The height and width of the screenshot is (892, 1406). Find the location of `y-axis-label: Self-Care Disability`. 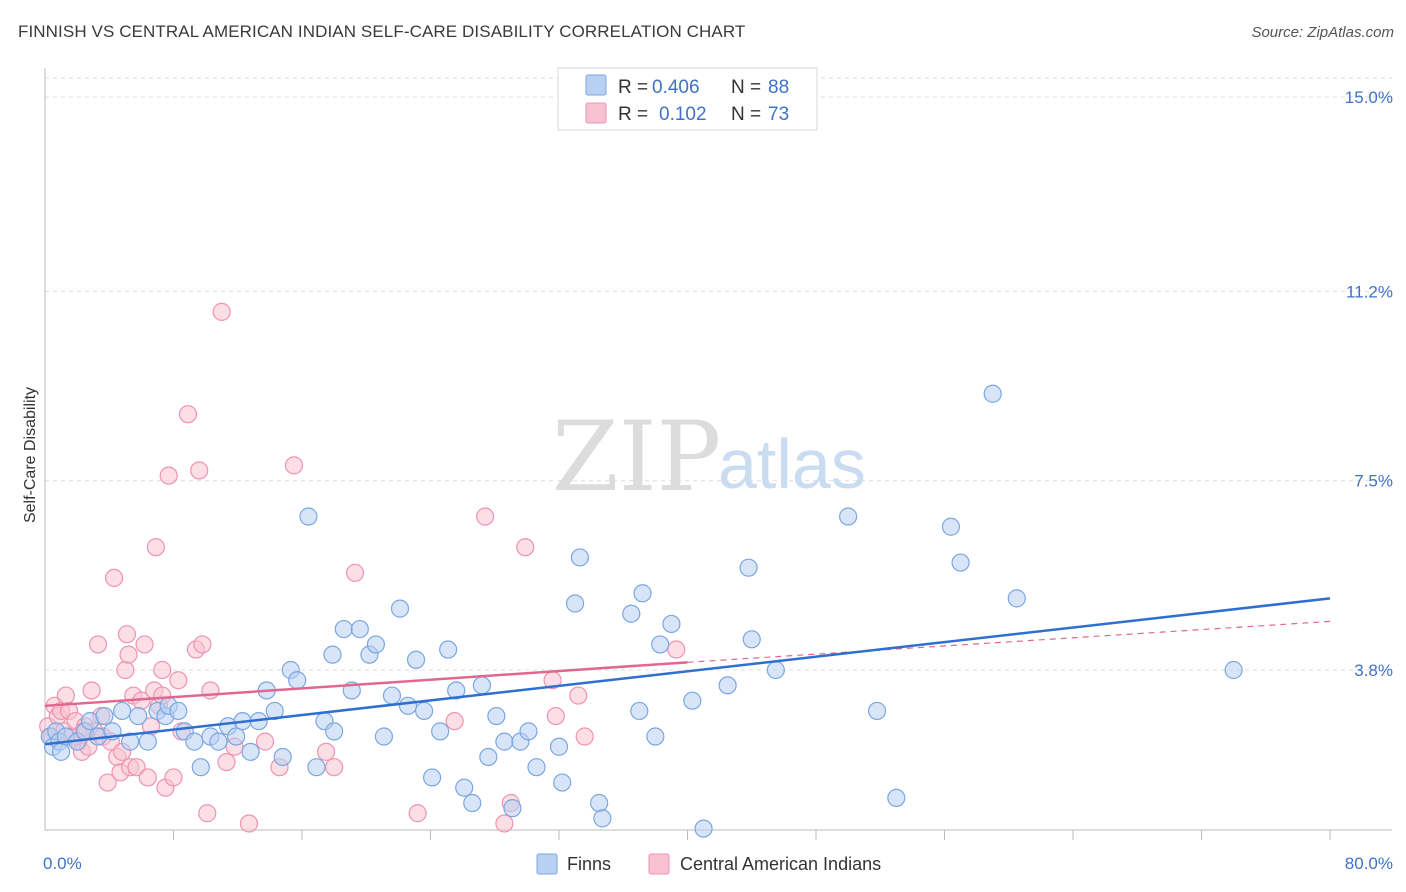

y-axis-label: Self-Care Disability is located at coordinates (30, 455).